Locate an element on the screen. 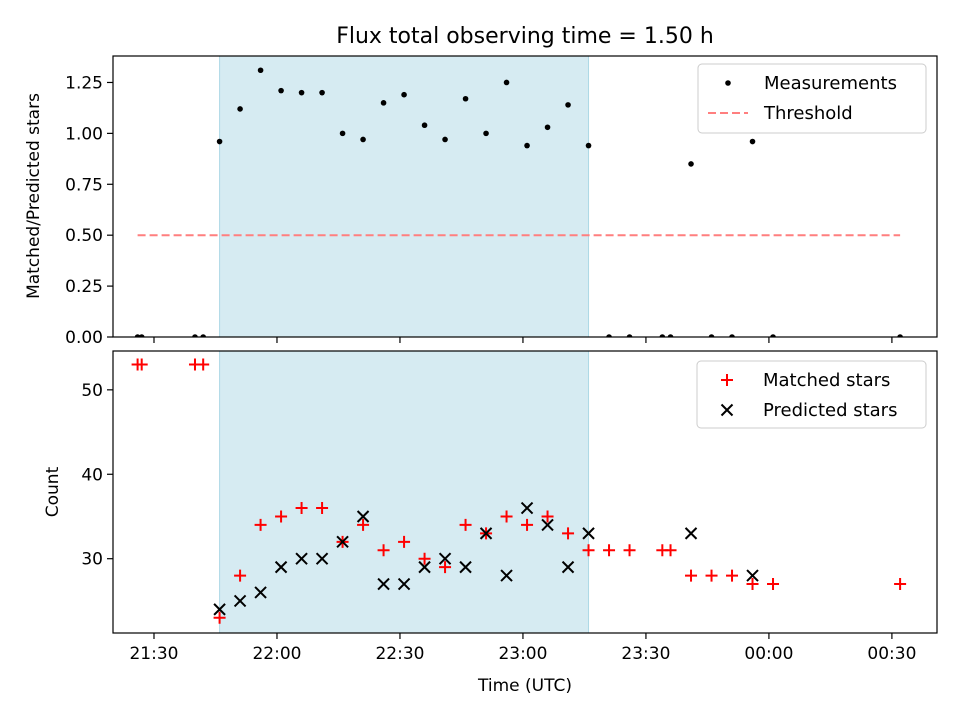 This screenshot has height=724, width=960. bottom-y-axis-label: Count is located at coordinates (53, 491).